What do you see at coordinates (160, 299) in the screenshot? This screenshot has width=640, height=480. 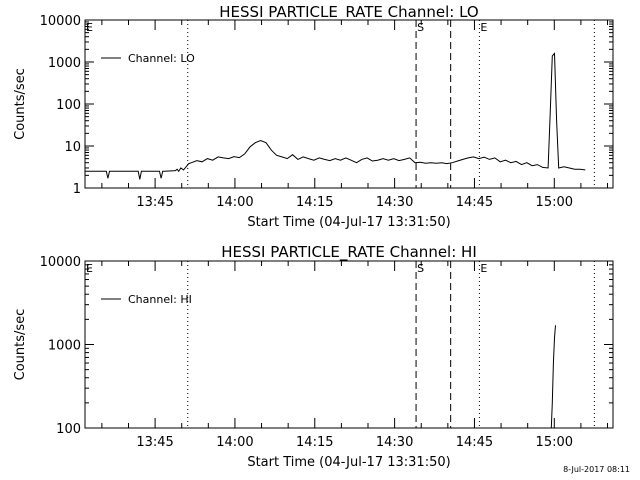 I see `legend-label: Channel: HI` at bounding box center [160, 299].